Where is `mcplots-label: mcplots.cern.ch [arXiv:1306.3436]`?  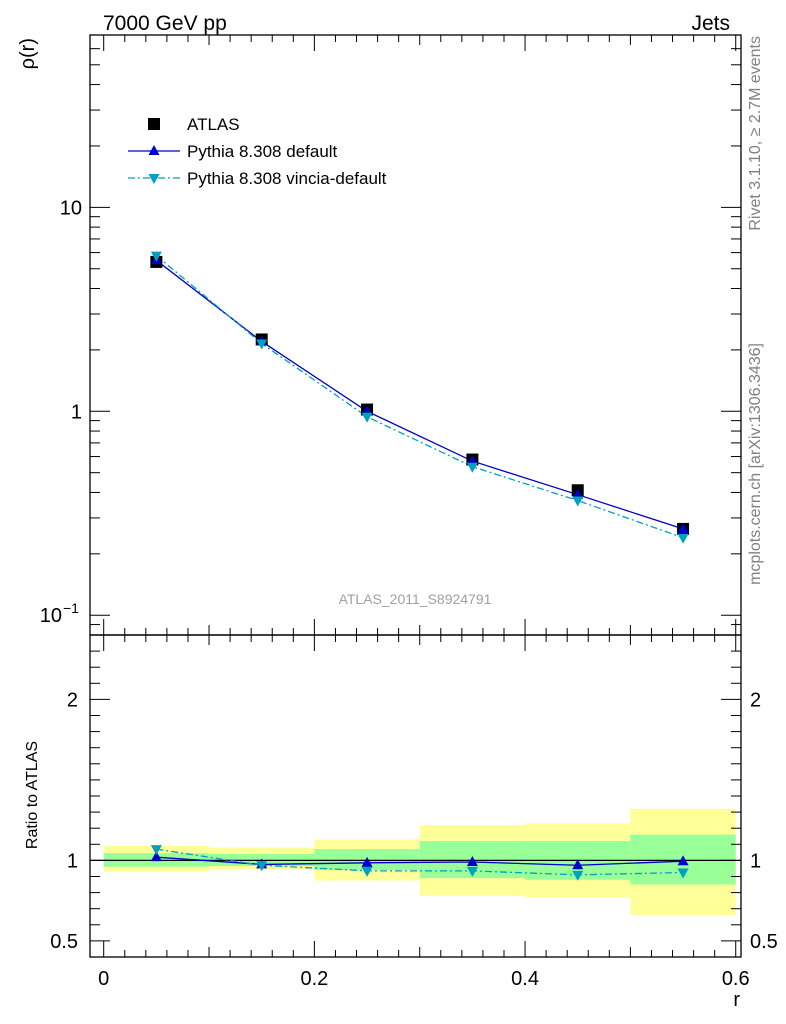
mcplots-label: mcplots.cern.ch [arXiv:1306.3436] is located at coordinates (755, 464).